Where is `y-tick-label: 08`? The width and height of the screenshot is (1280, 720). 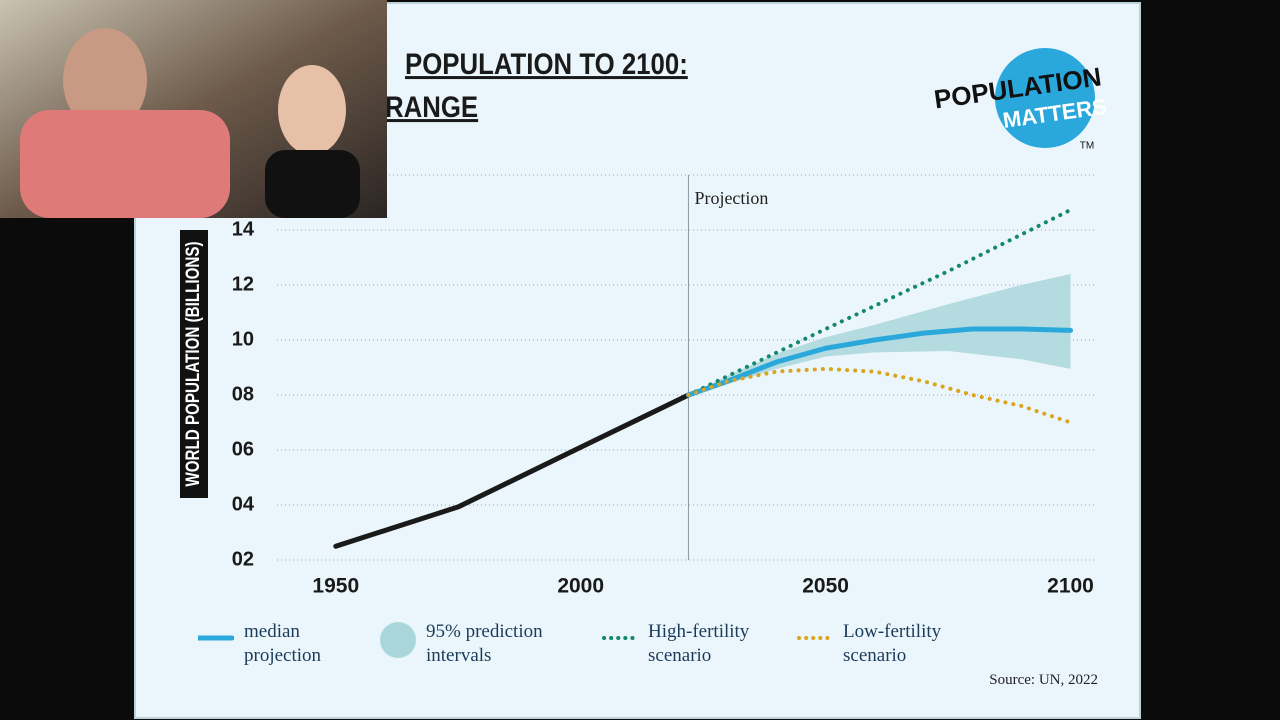 y-tick-label: 08 is located at coordinates (243, 394).